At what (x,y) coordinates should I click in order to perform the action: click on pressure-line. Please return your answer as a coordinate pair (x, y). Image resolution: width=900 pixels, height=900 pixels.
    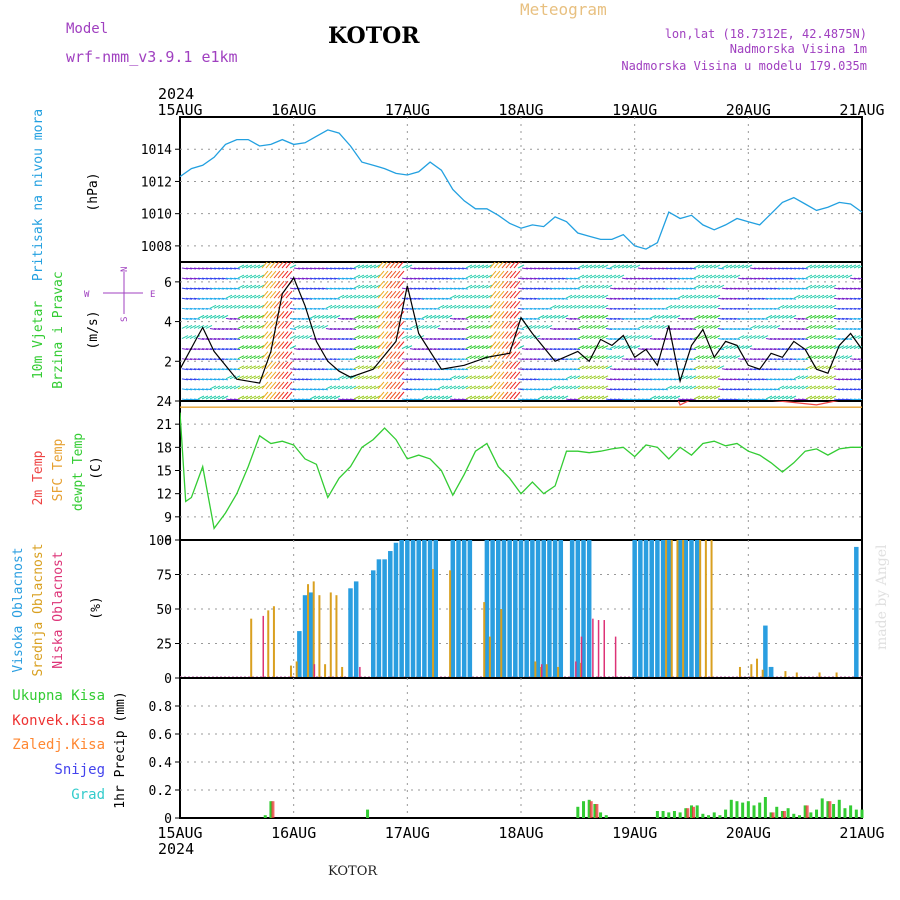
    Looking at the image, I should click on (521, 189).